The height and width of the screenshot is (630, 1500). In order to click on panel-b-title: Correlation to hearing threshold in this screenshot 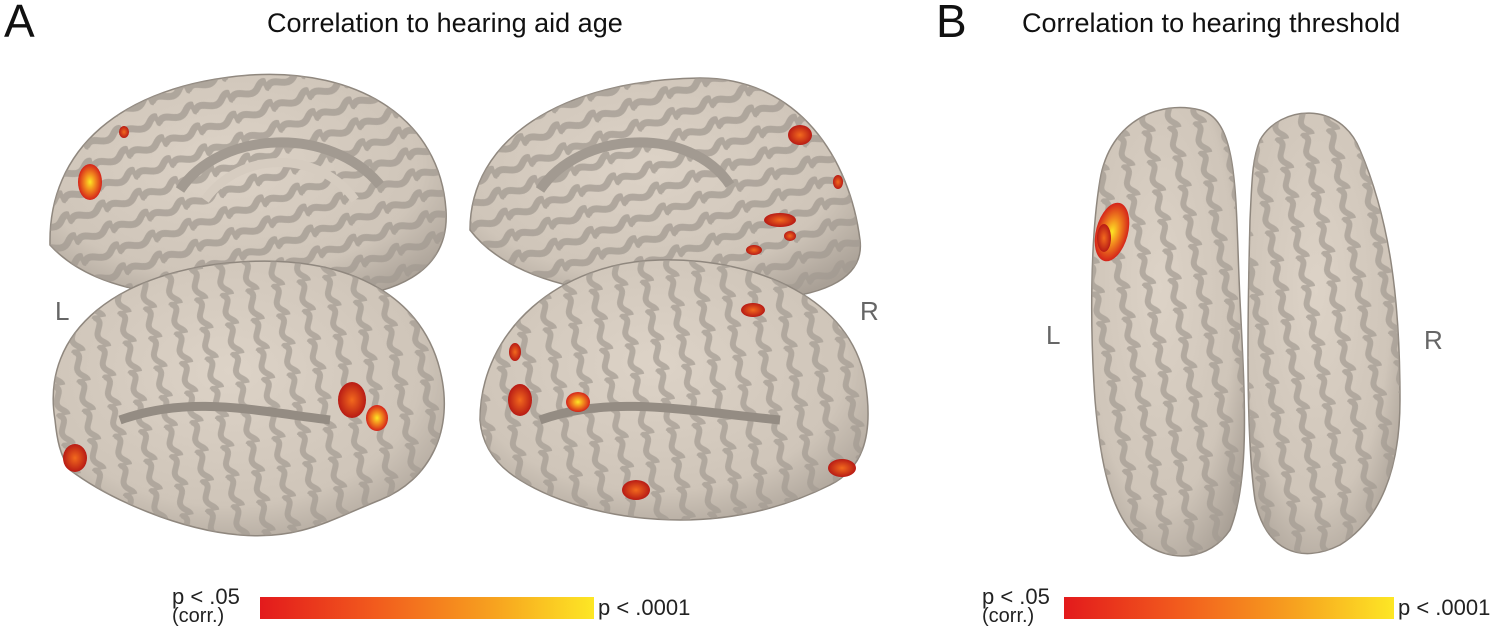, I will do `click(1211, 23)`.